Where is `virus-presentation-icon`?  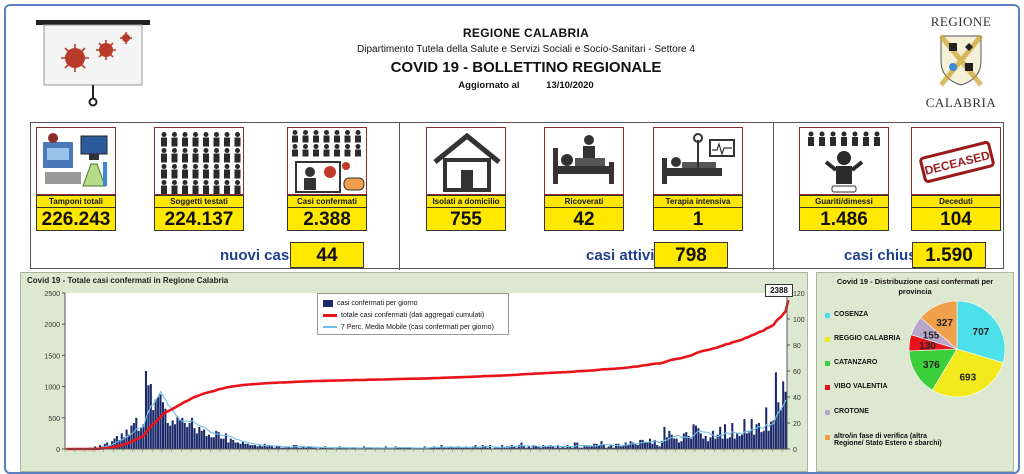 virus-presentation-icon is located at coordinates (93, 63).